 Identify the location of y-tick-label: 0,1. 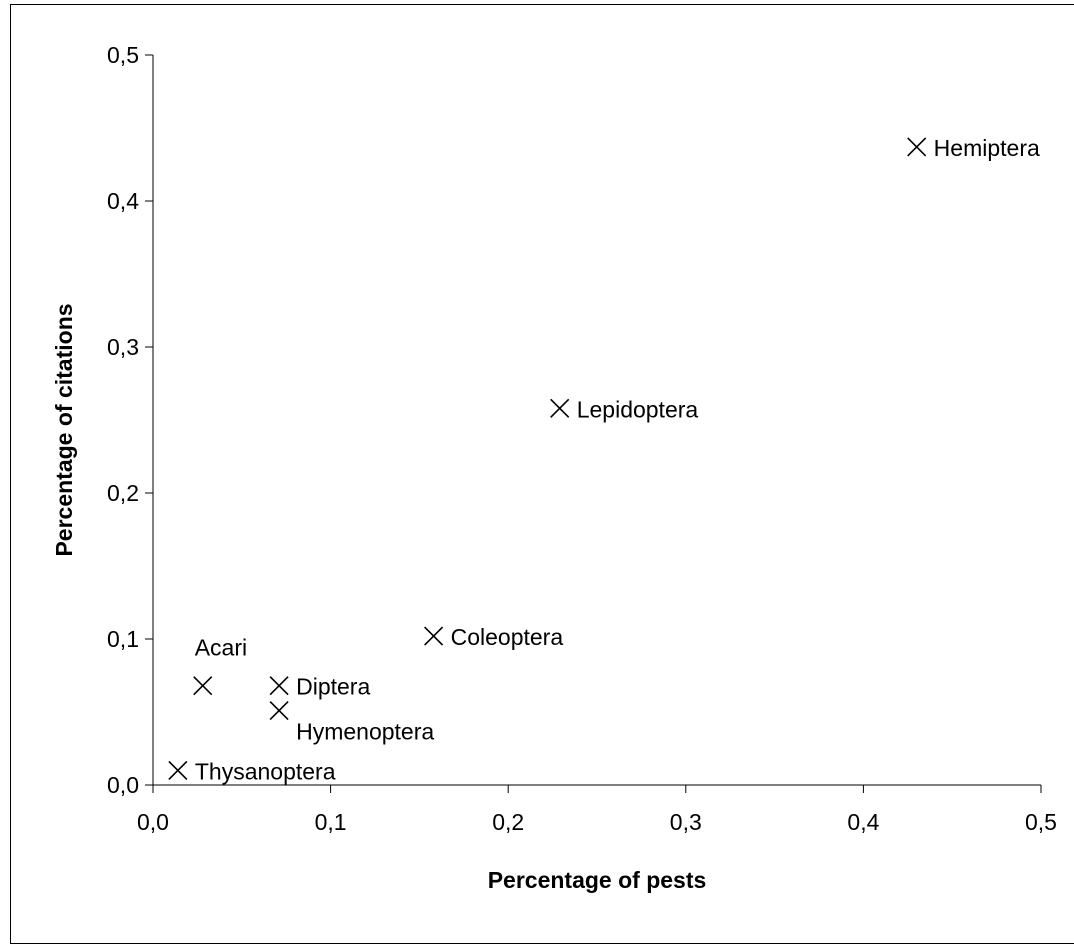
(123, 639).